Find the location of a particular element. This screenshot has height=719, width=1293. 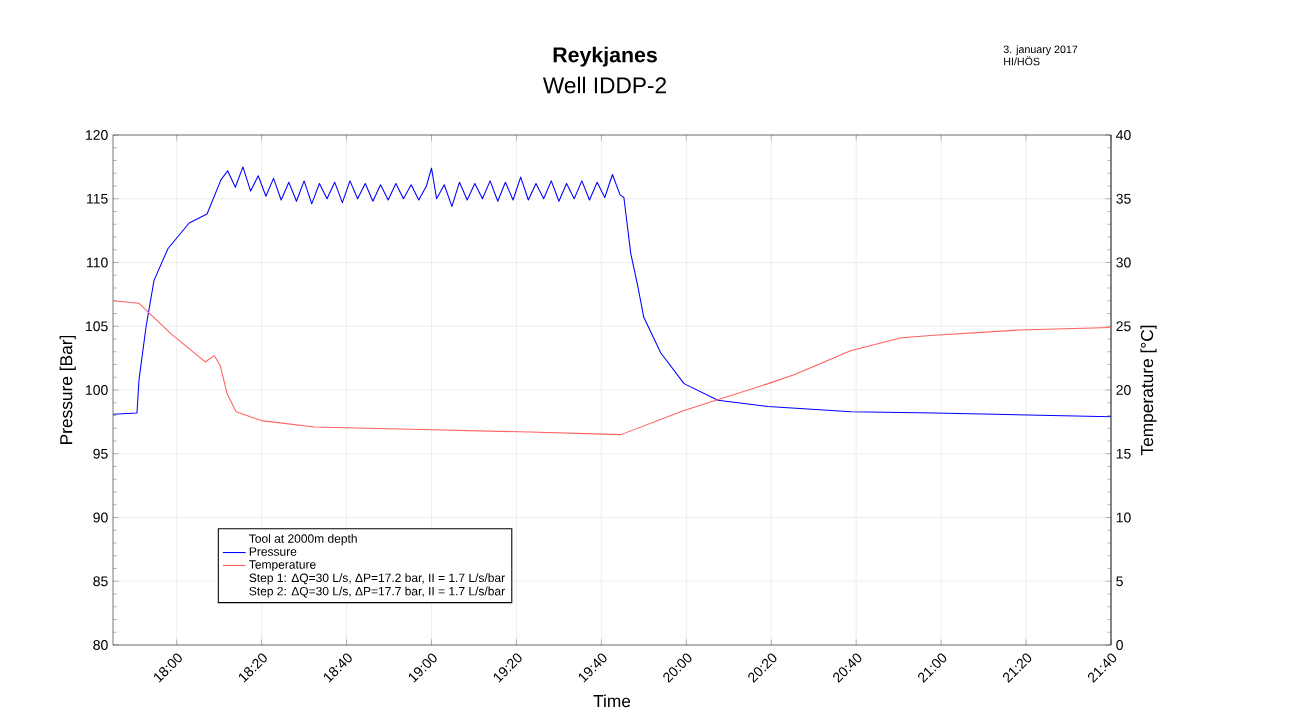

y-tick-label: 105 is located at coordinates (97, 326).